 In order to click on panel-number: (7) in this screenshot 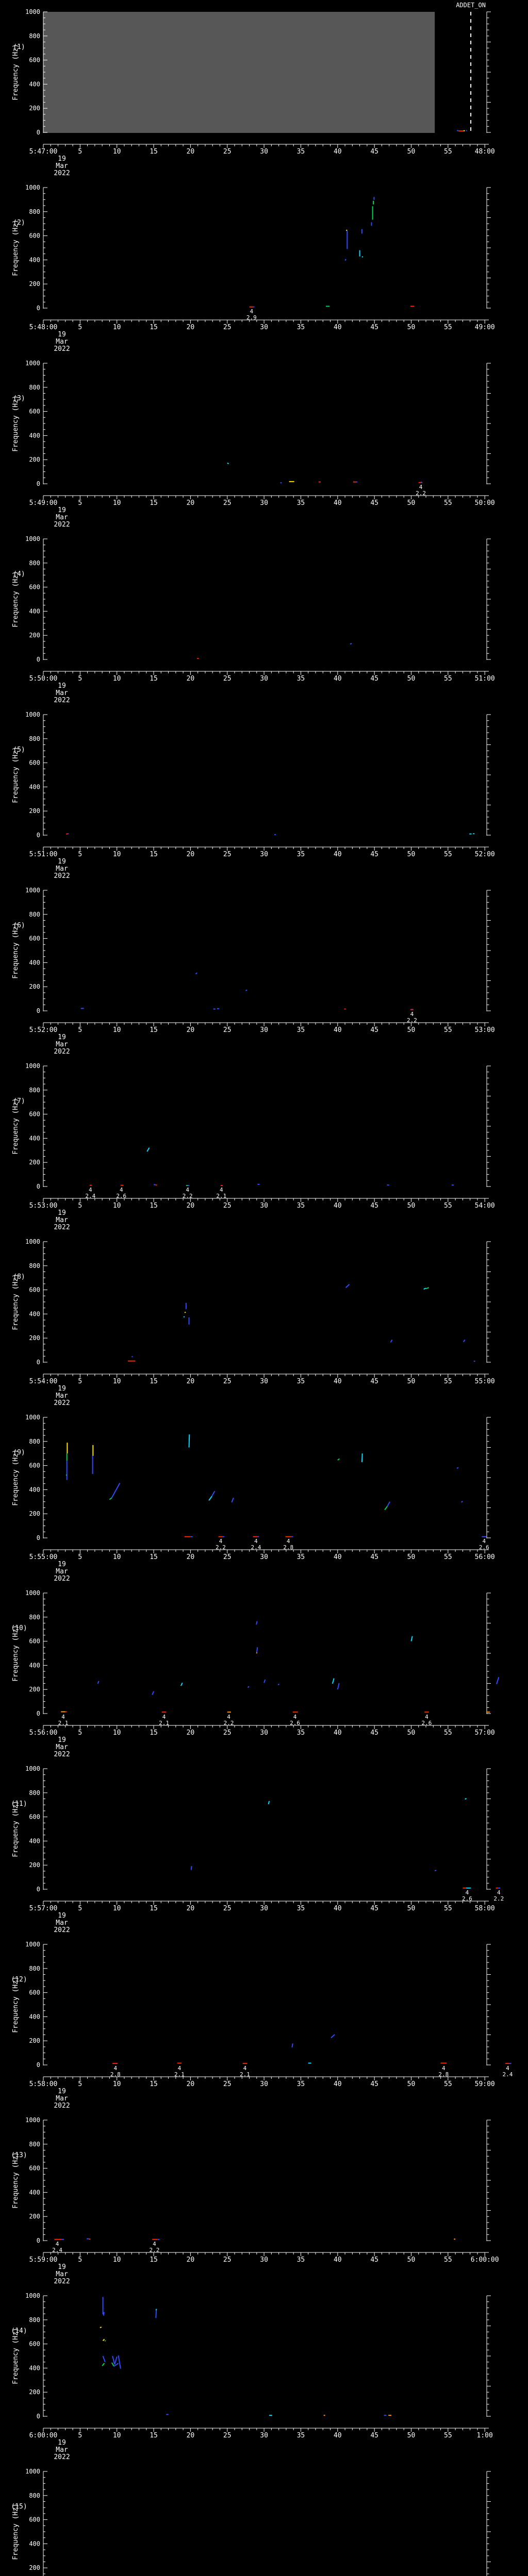, I will do `click(19, 1101)`.